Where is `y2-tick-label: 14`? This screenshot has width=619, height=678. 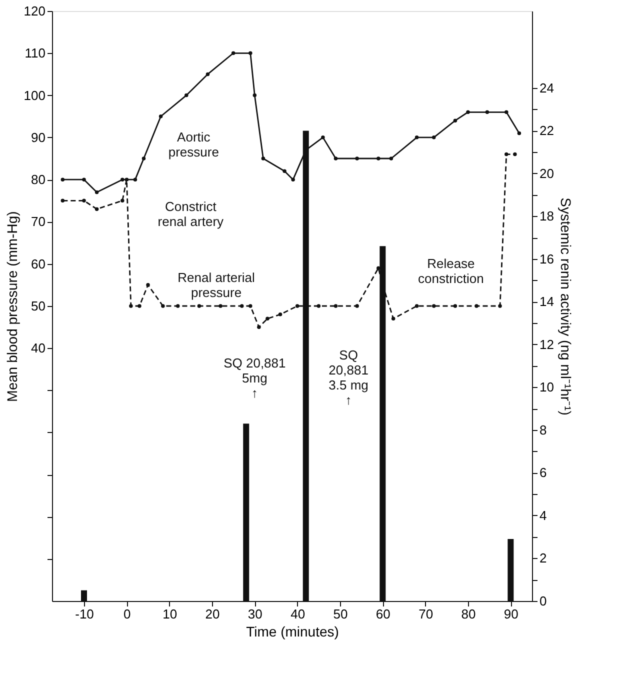
y2-tick-label: 14 is located at coordinates (547, 302).